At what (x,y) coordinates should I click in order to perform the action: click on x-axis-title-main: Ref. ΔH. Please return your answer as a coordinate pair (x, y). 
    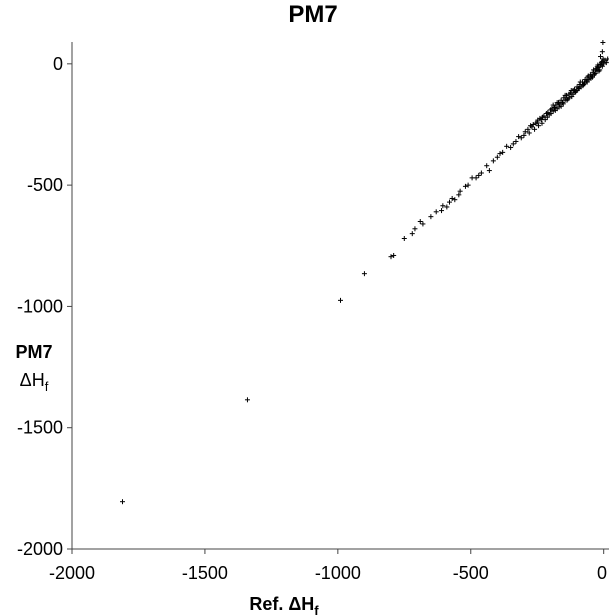
    Looking at the image, I should click on (281, 604).